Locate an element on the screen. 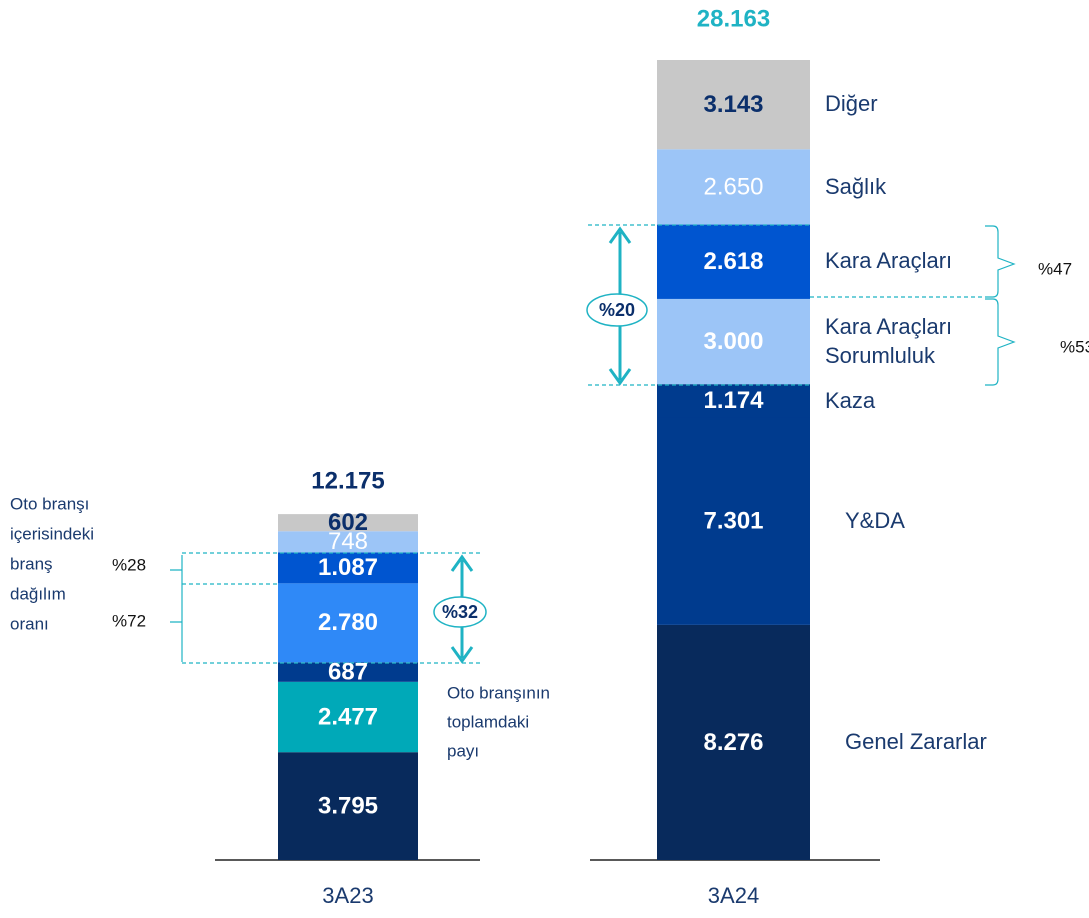  annotation: %47 is located at coordinates (1055, 268).